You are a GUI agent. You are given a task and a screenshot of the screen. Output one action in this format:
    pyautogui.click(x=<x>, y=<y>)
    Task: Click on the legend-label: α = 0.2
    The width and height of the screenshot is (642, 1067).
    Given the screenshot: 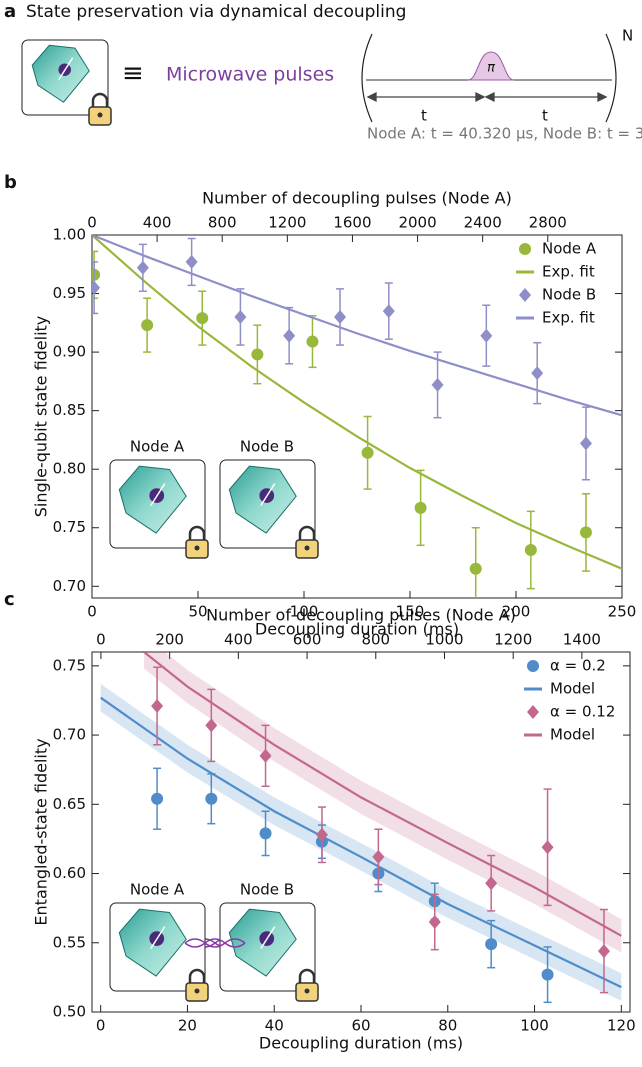 What is the action you would take?
    pyautogui.click(x=578, y=666)
    